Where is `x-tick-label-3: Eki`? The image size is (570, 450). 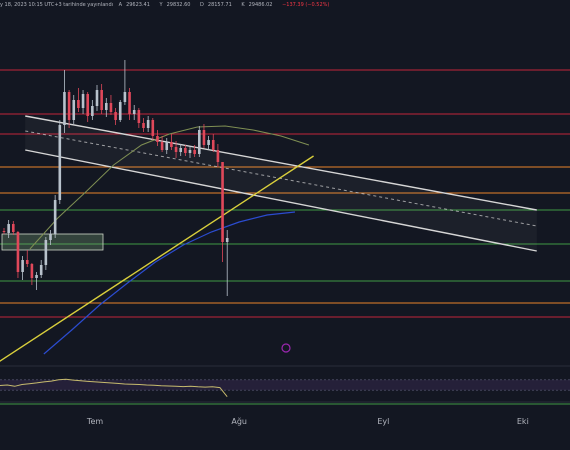 x-tick-label-3: Eki is located at coordinates (523, 421).